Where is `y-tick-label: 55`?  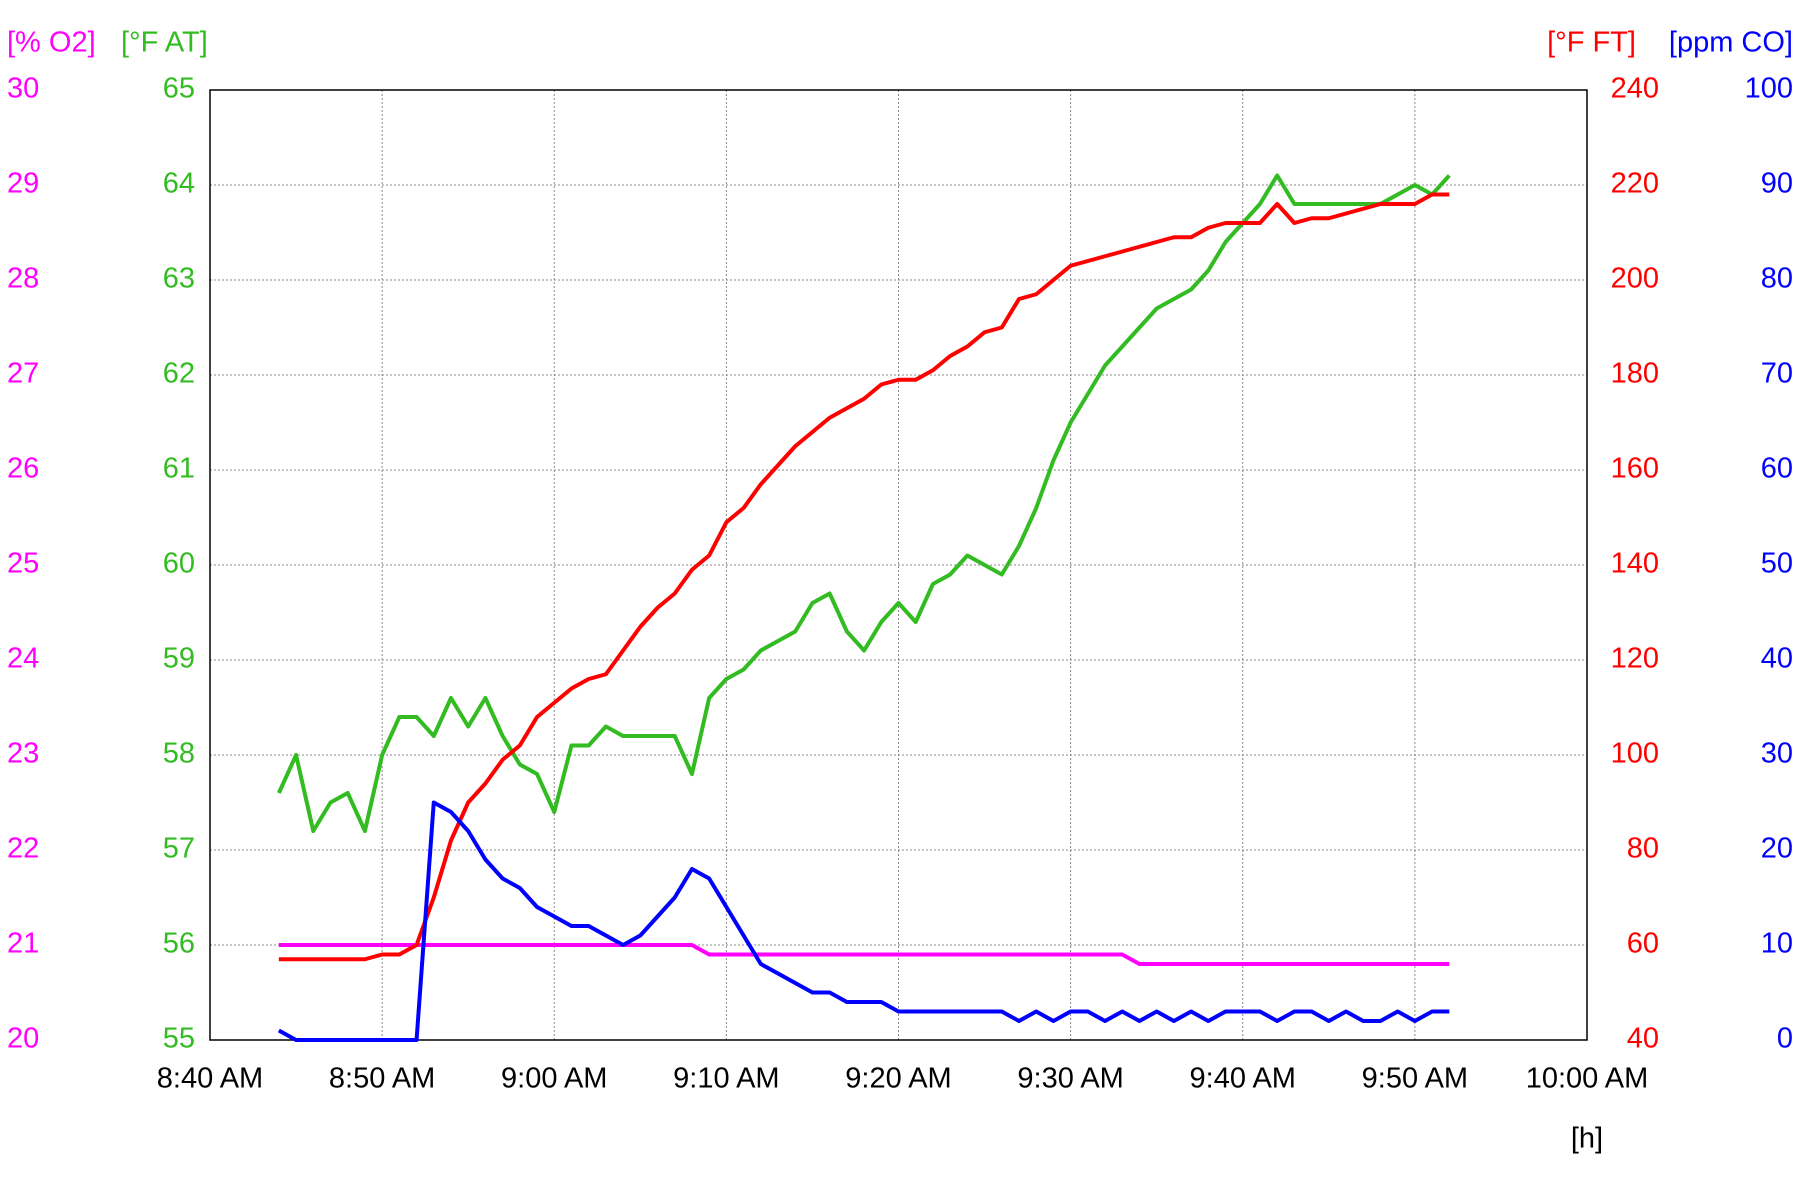 y-tick-label: 55 is located at coordinates (179, 1039).